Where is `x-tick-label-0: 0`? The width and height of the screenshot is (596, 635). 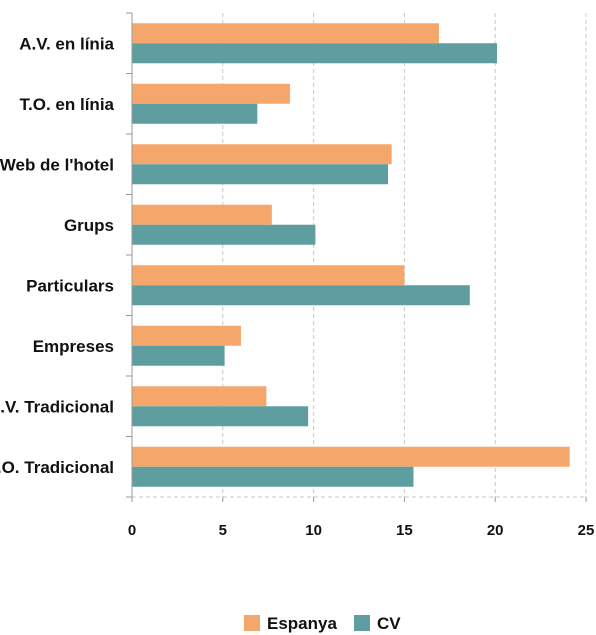 x-tick-label-0: 0 is located at coordinates (132, 530).